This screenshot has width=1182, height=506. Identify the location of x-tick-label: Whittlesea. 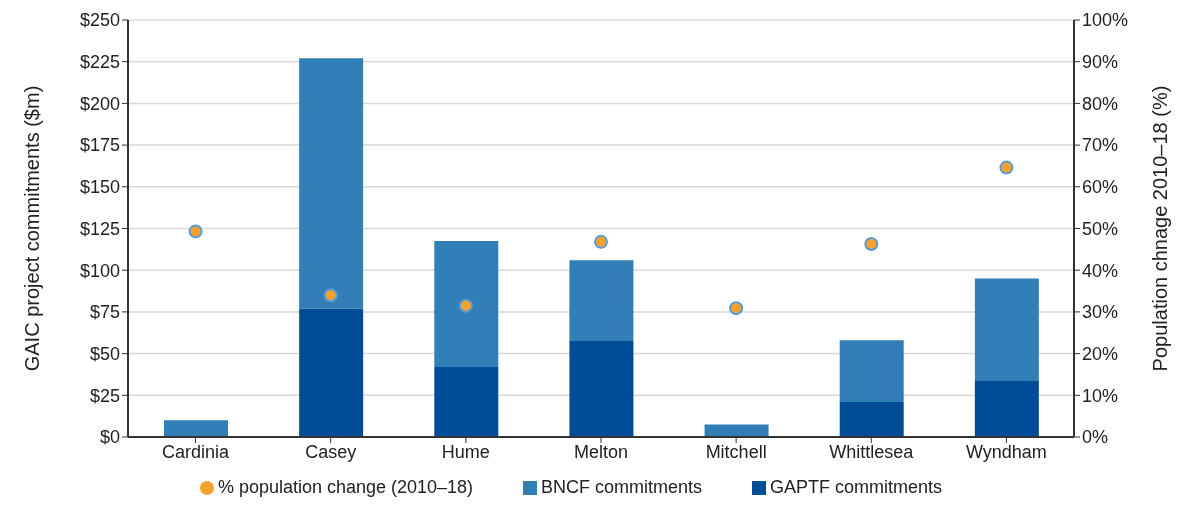
(872, 451).